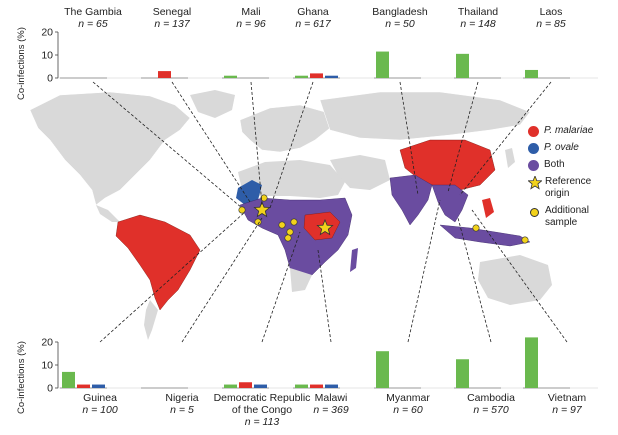 This screenshot has width=618, height=435. Describe the element at coordinates (285, 128) in the screenshot. I see `europe` at that location.